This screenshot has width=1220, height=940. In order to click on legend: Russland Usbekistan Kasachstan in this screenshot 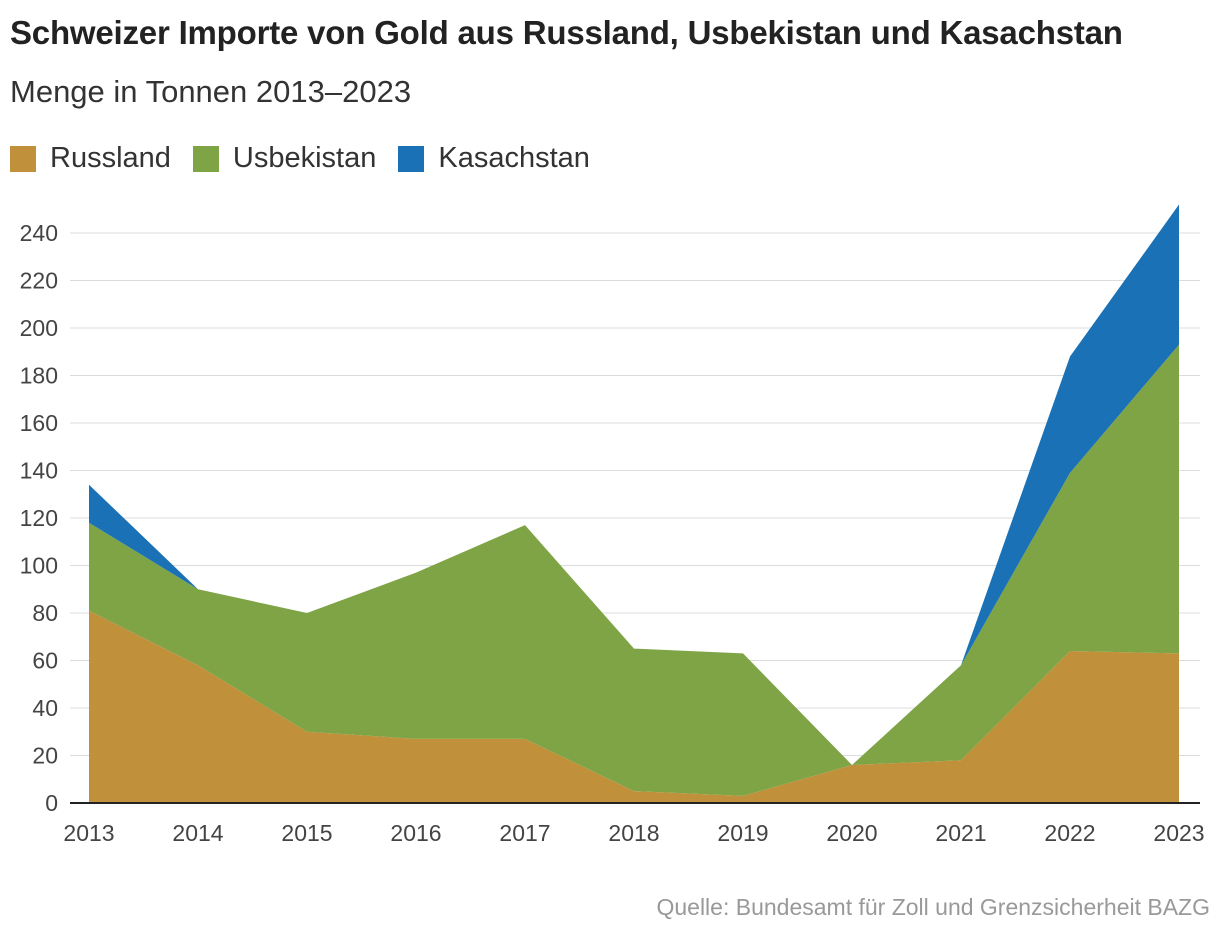, I will do `click(311, 158)`.